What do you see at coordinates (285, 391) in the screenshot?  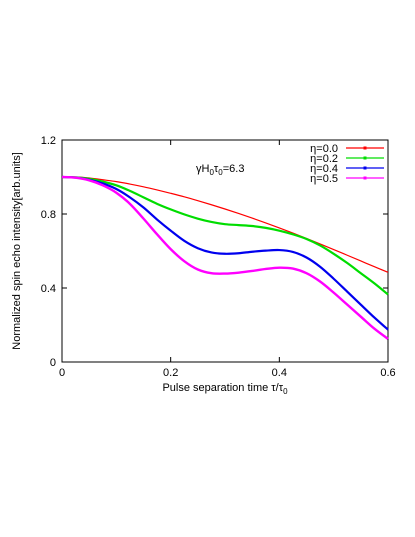 I see `x-axis-label-sub: 0` at bounding box center [285, 391].